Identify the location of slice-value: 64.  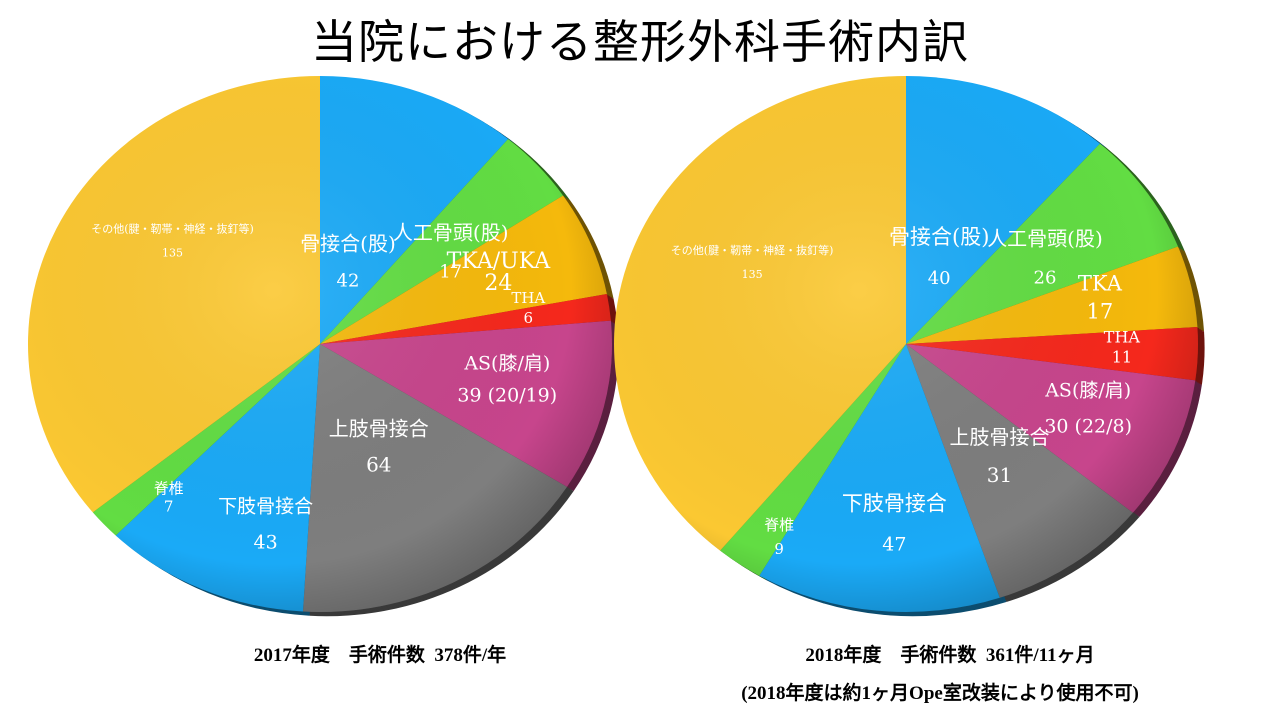
(378, 465).